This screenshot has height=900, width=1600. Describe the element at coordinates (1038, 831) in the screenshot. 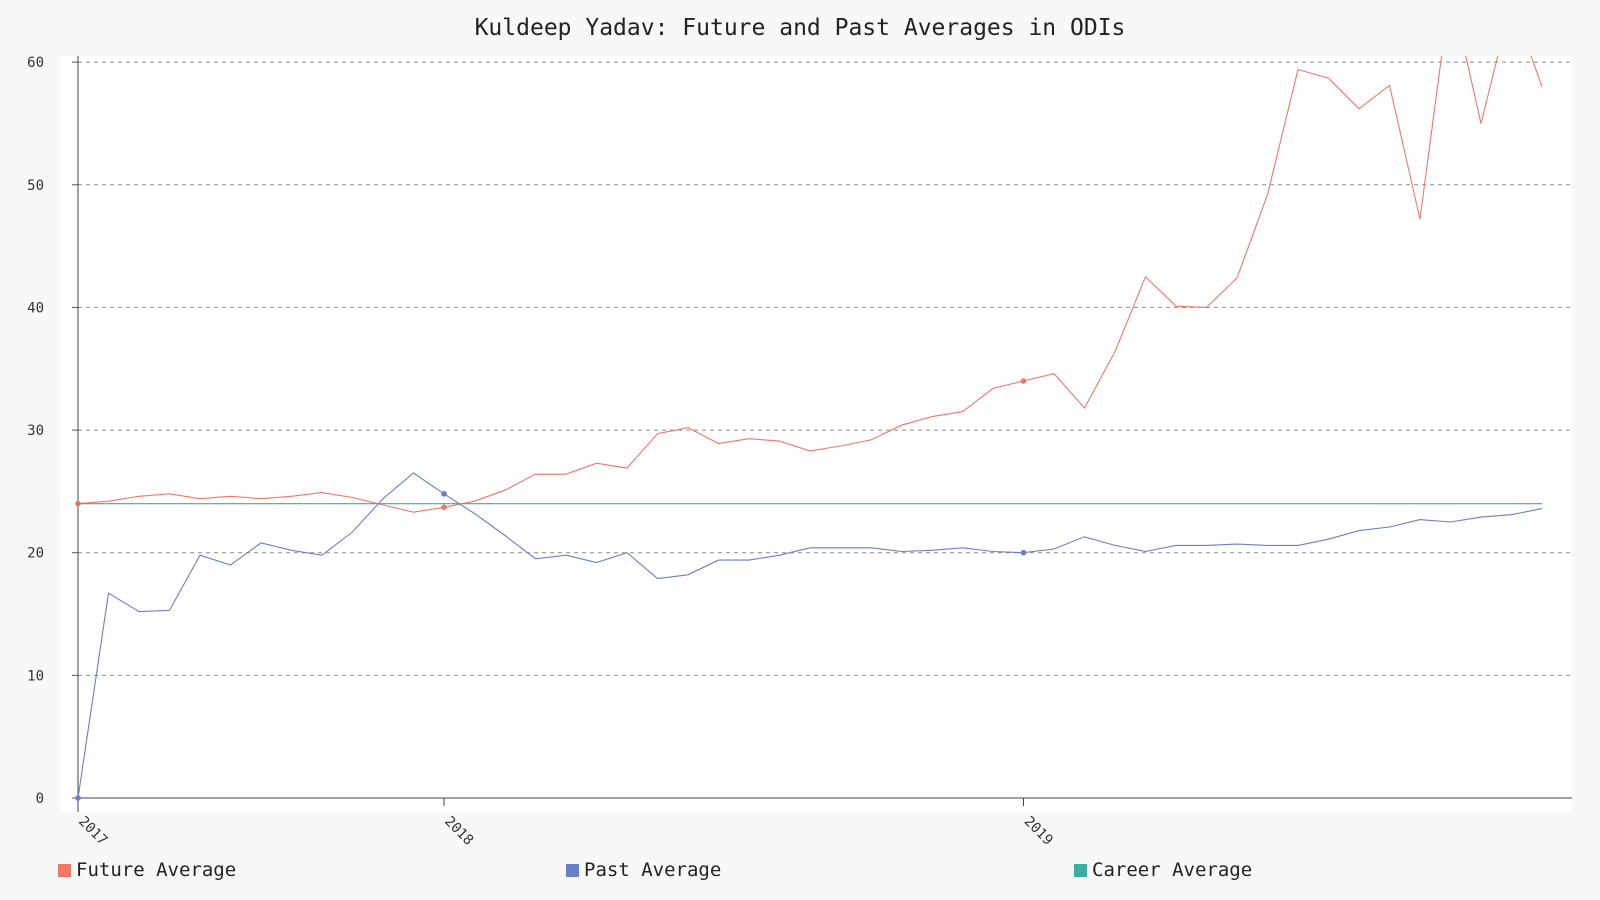

I see `x-tick-label-2019: 2019` at that location.